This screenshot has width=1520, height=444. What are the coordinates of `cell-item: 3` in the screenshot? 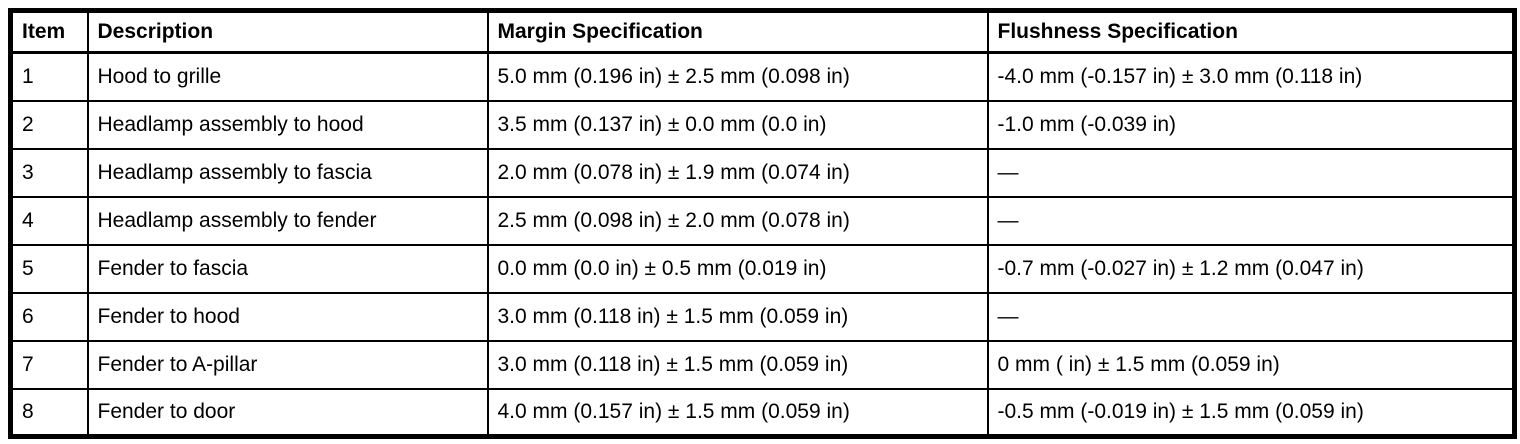 It's located at (49, 172).